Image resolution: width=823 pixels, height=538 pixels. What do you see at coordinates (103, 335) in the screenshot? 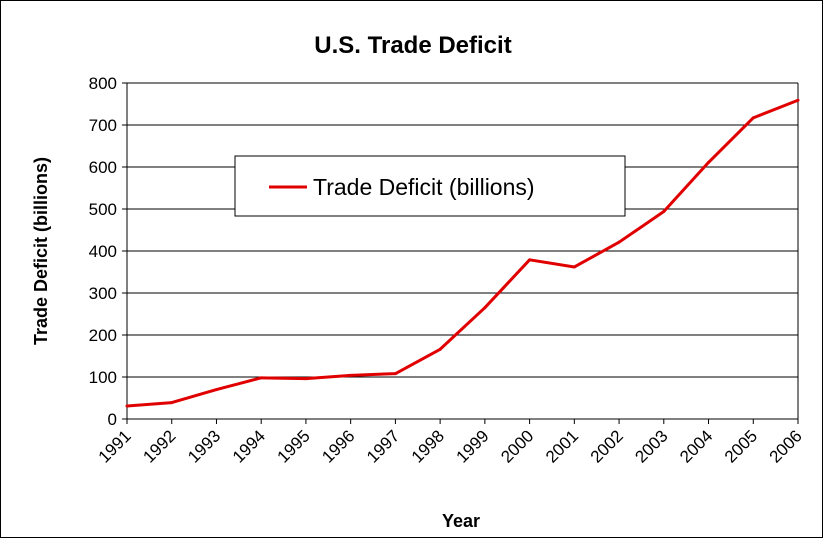
I see `y-tick-label: 200` at bounding box center [103, 335].